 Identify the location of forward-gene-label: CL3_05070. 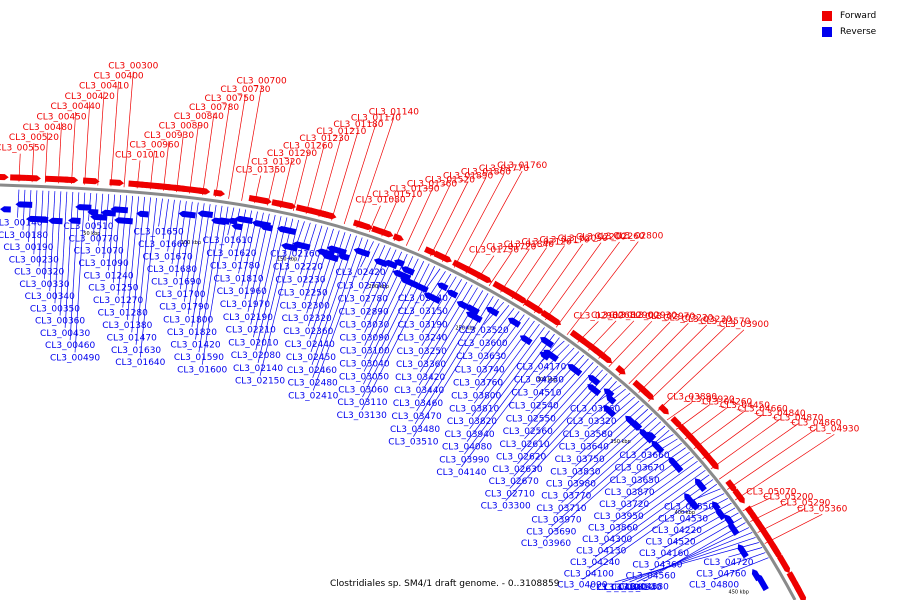
(771, 493).